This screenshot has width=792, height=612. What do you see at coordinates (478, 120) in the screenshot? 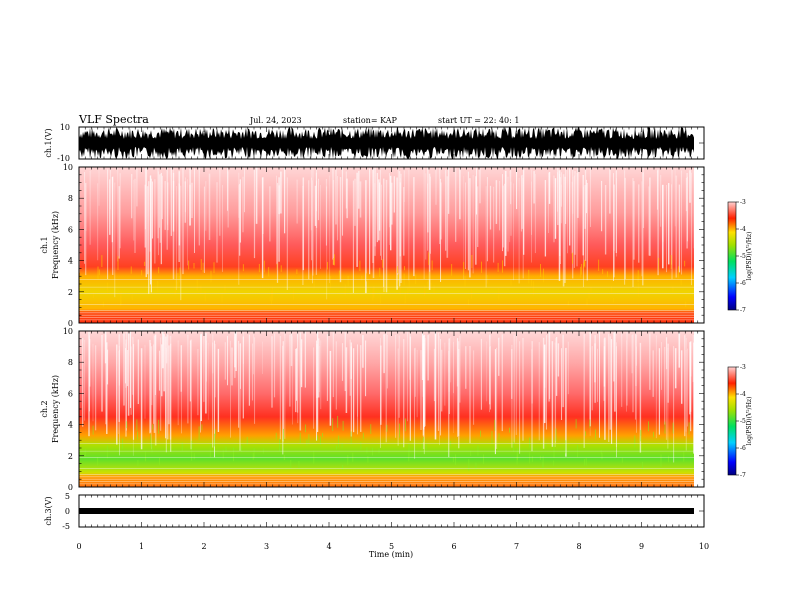
I see `start-time-label: start UT = 22: 40: 1` at bounding box center [478, 120].